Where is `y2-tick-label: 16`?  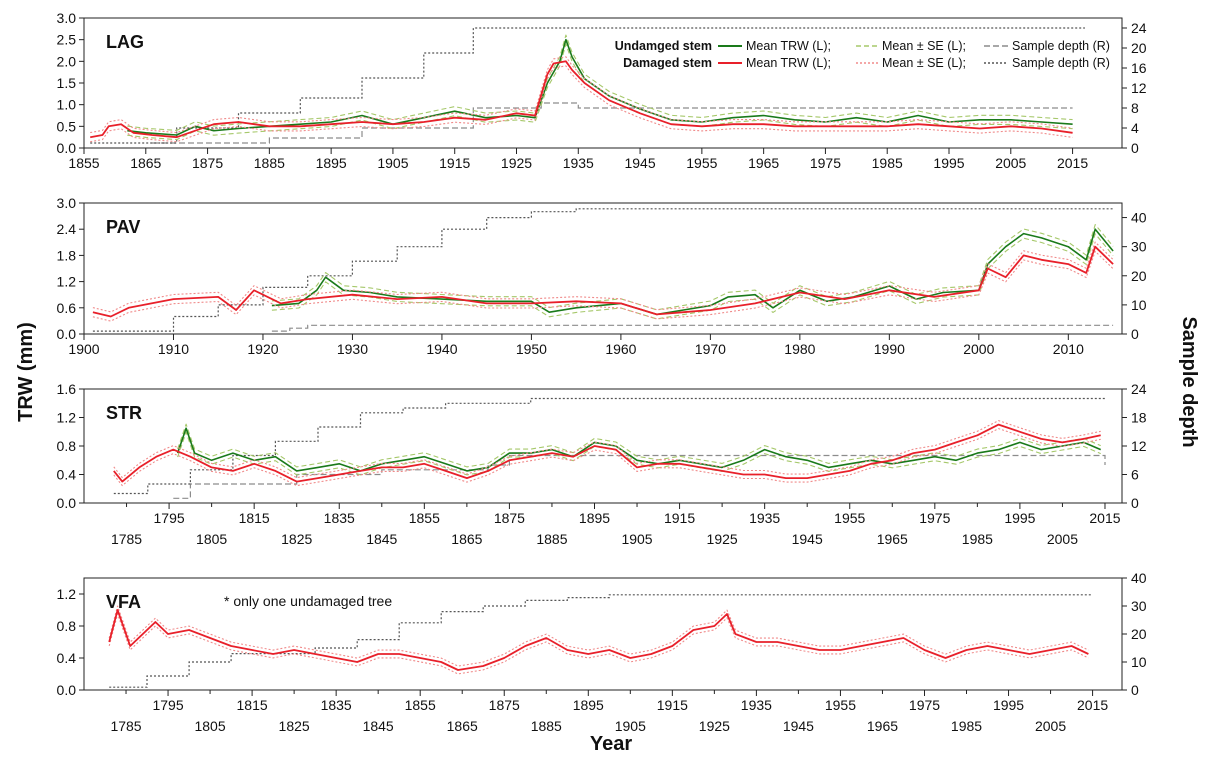 y2-tick-label: 16 is located at coordinates (1139, 68).